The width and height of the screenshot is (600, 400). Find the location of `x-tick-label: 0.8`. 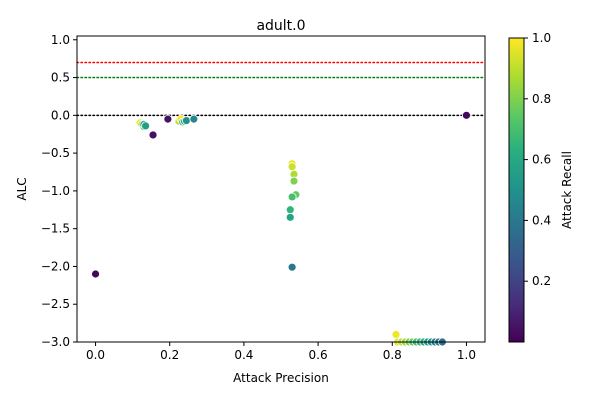

x-tick-label: 0.8 is located at coordinates (392, 355).